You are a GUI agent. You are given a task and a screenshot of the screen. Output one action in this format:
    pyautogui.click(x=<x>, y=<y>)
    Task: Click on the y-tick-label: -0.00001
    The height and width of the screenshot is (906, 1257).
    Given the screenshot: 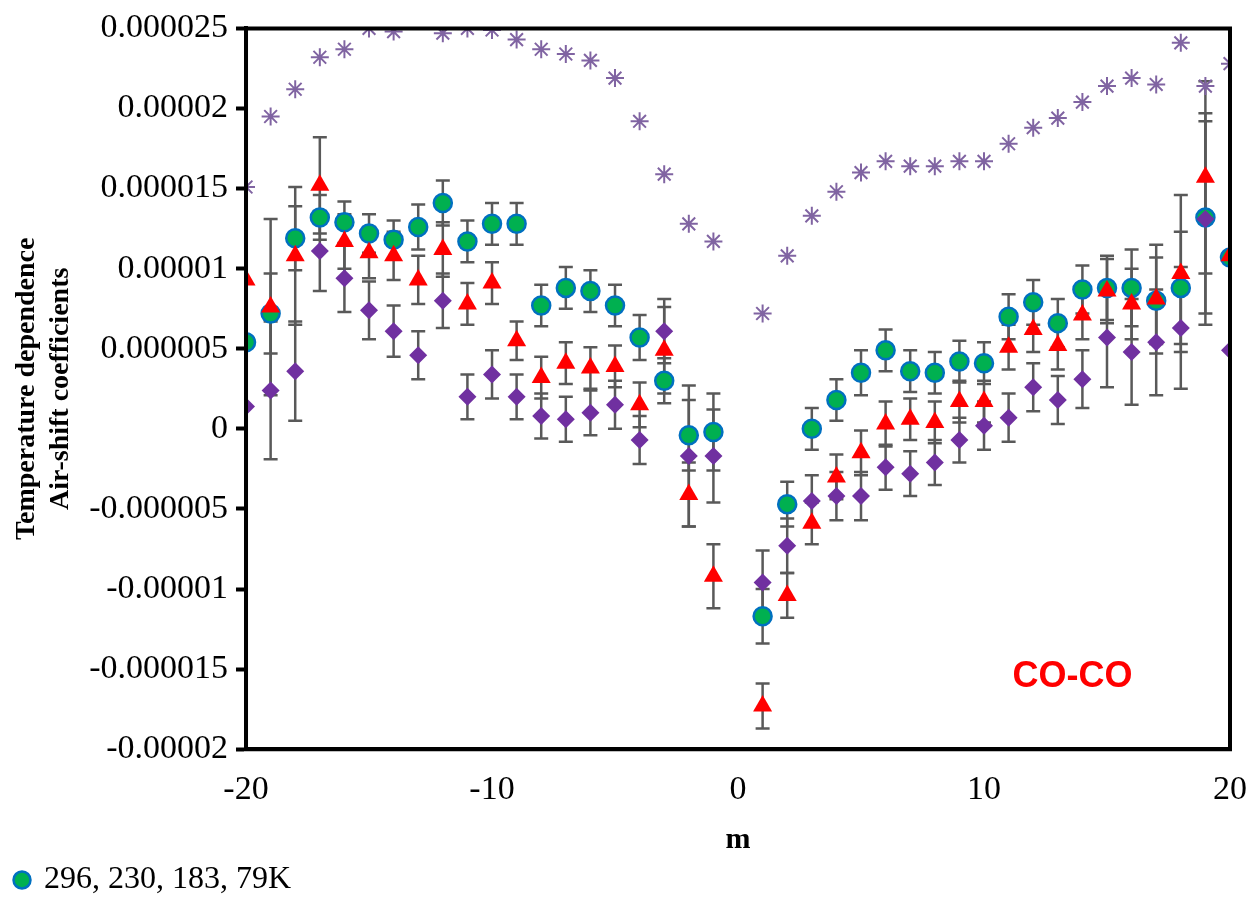 What is the action you would take?
    pyautogui.click(x=167, y=586)
    